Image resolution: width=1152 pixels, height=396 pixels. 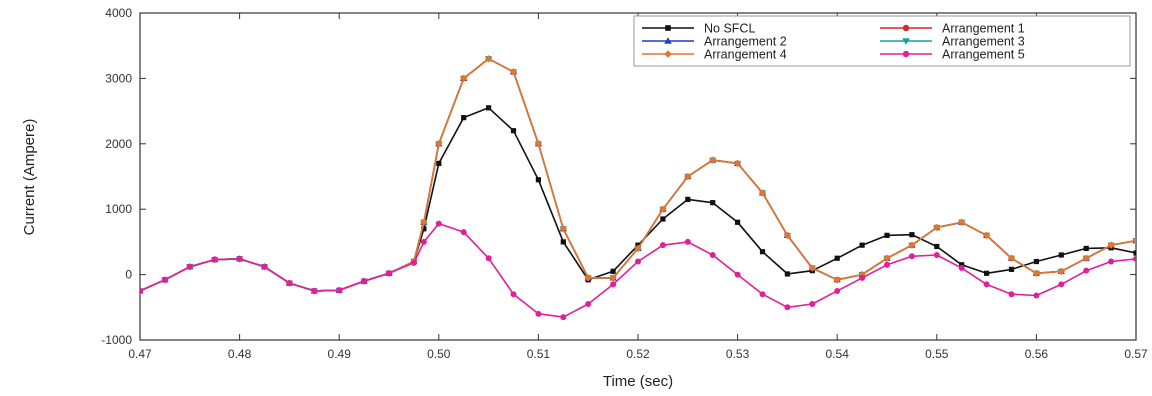 What do you see at coordinates (1136, 354) in the screenshot?
I see `x-tick-label: 0.57` at bounding box center [1136, 354].